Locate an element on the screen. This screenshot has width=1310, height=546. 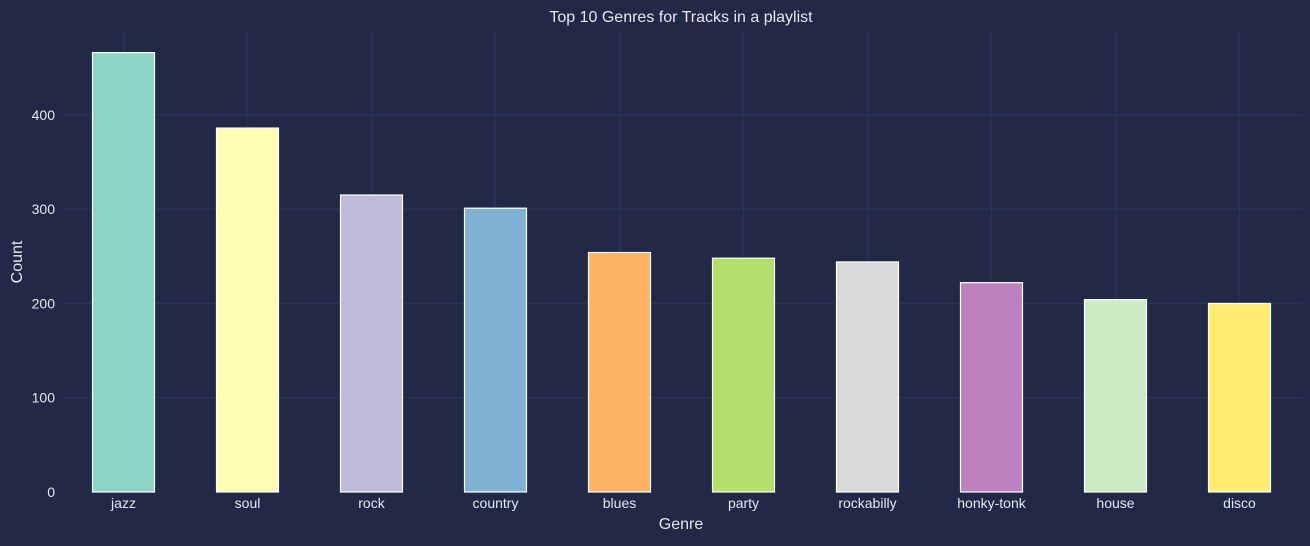
y-tick-label: 100 is located at coordinates (44, 398).